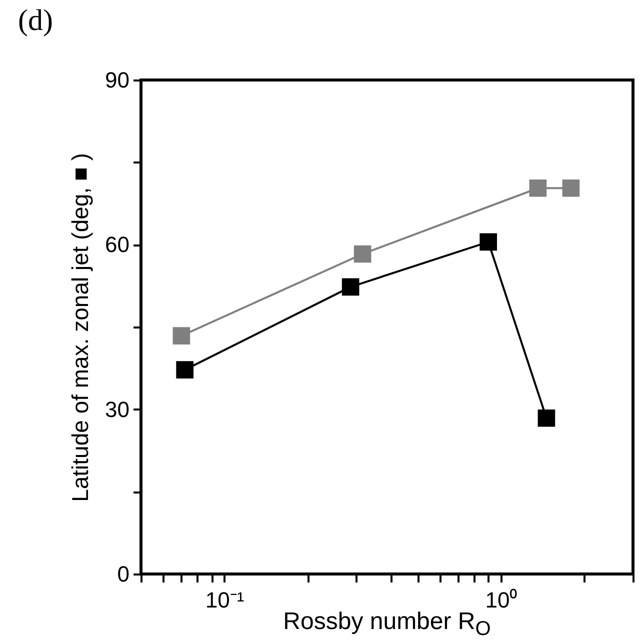  Describe the element at coordinates (117, 80) in the screenshot. I see `y-tick-label: 90` at that location.